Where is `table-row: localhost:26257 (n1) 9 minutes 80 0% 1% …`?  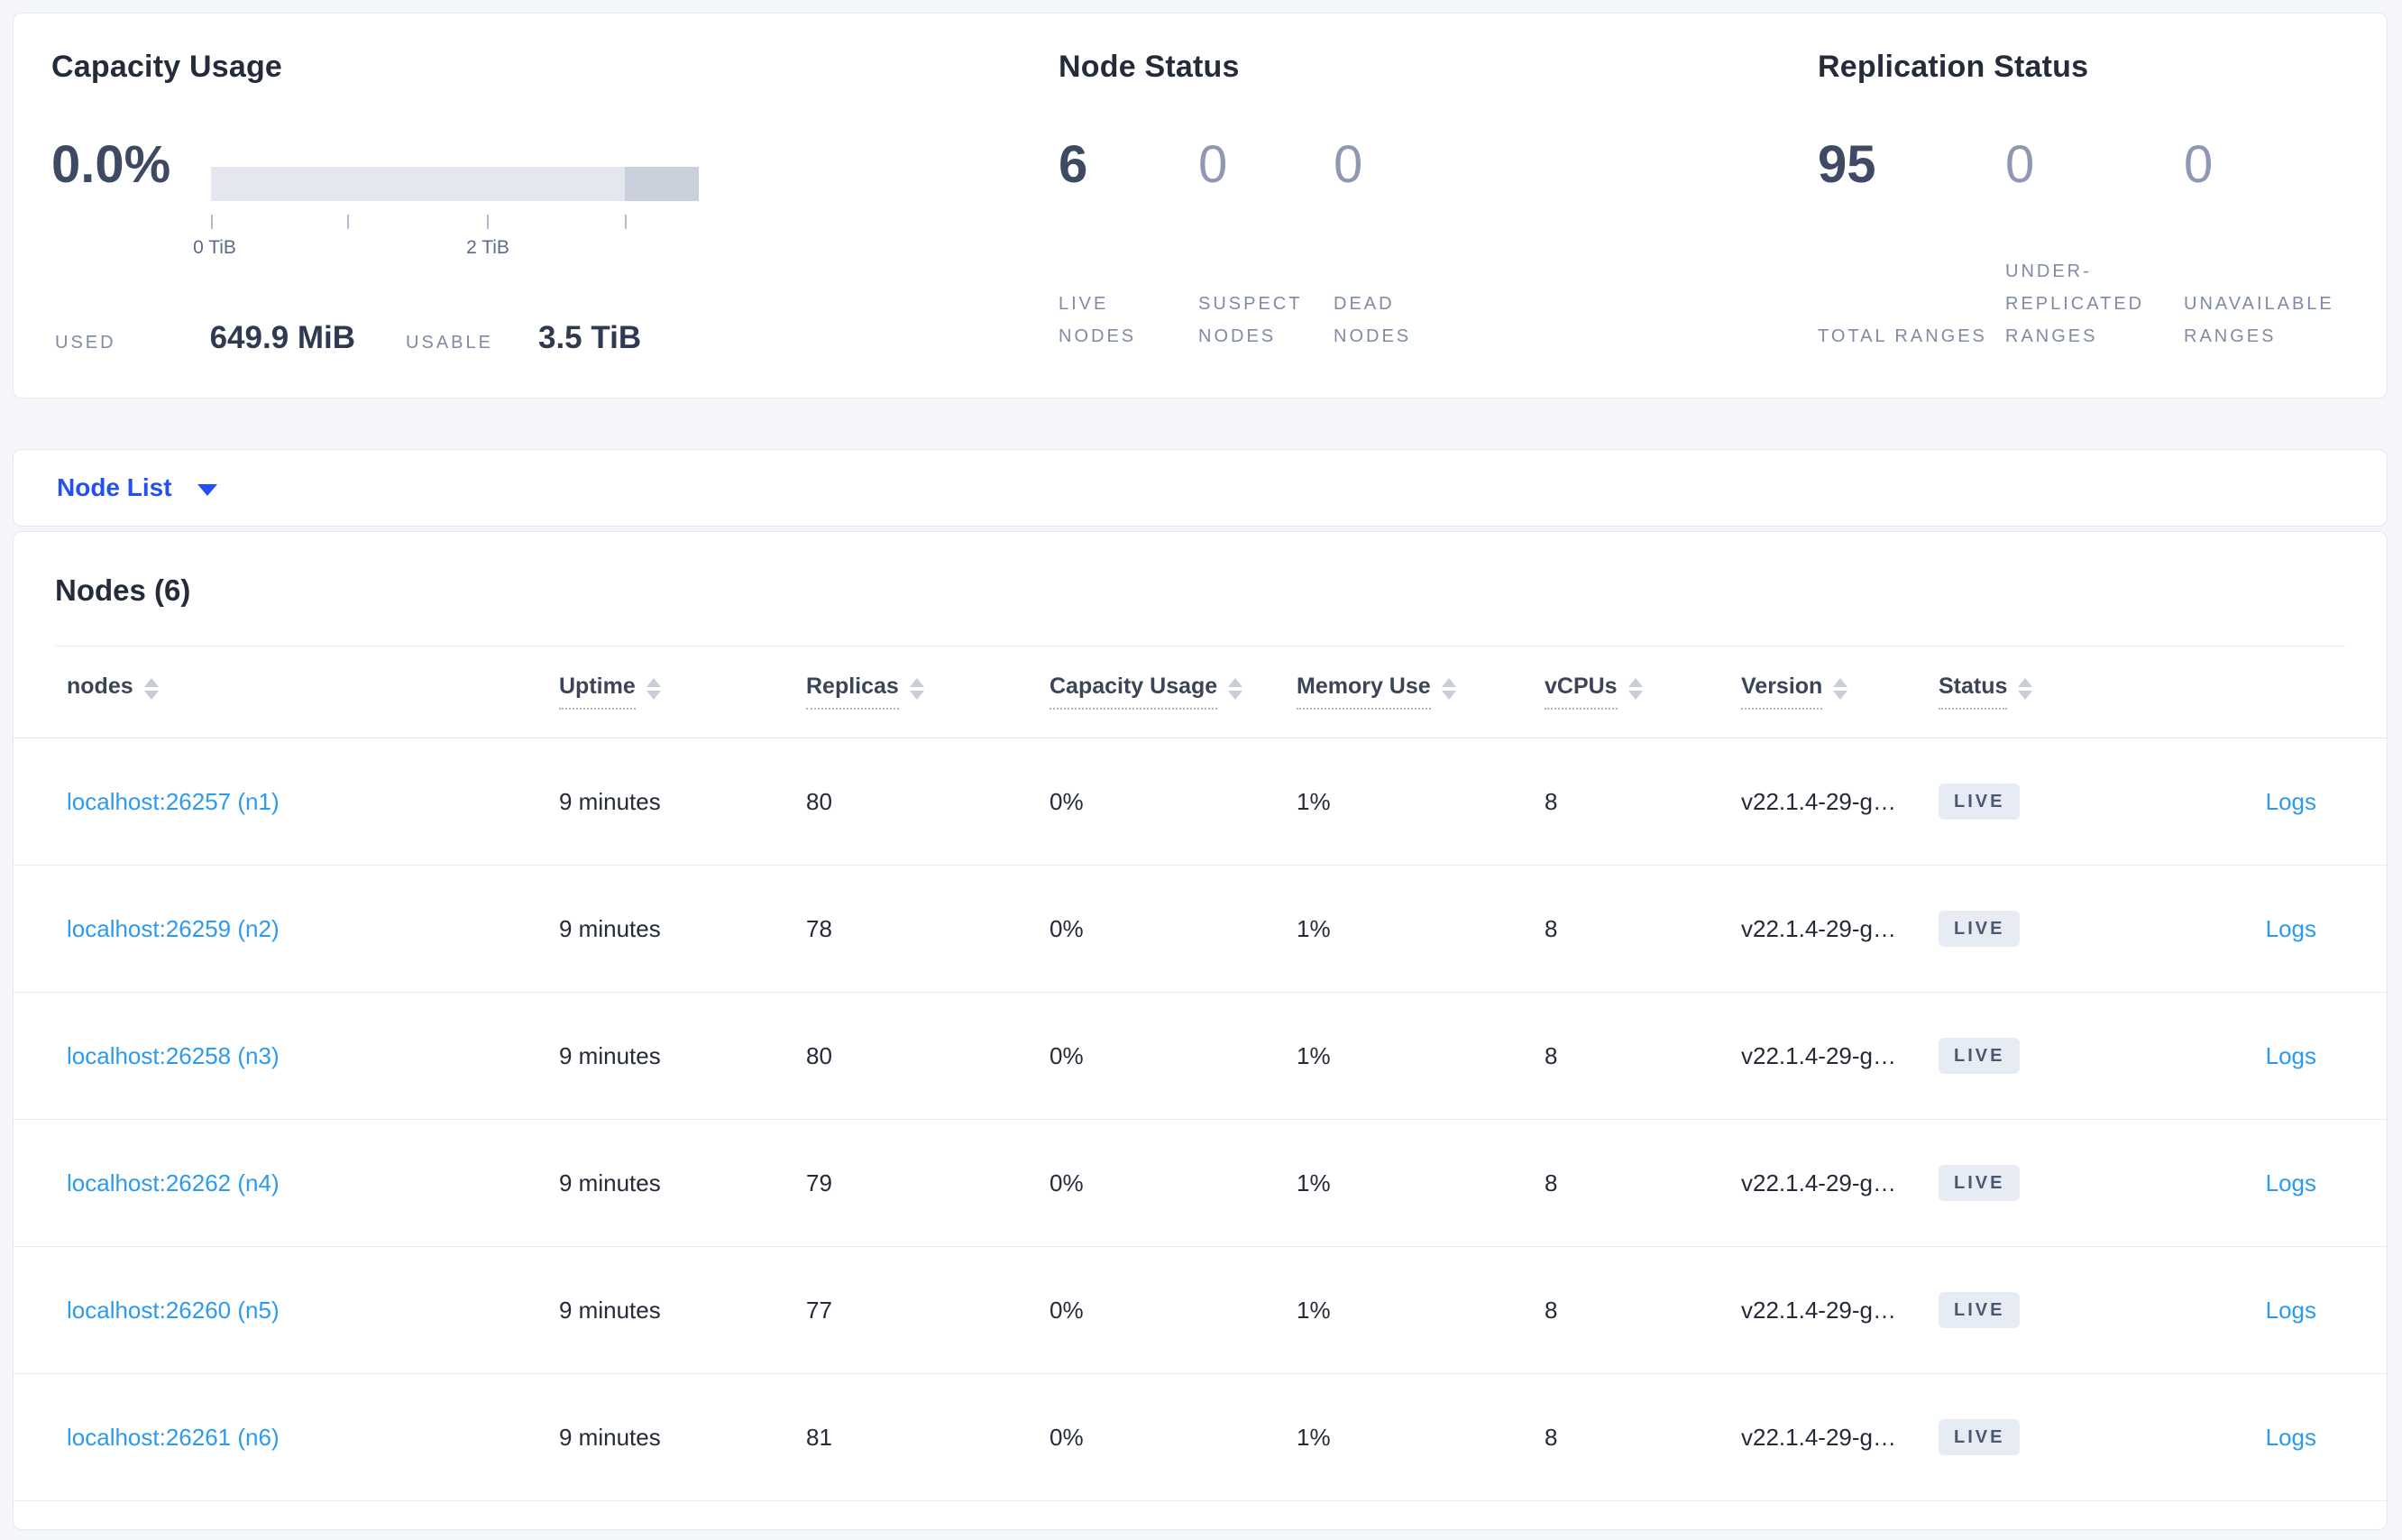
table-row: localhost:26257 (n1) 9 minutes 80 0% 1% … is located at coordinates (1200, 802).